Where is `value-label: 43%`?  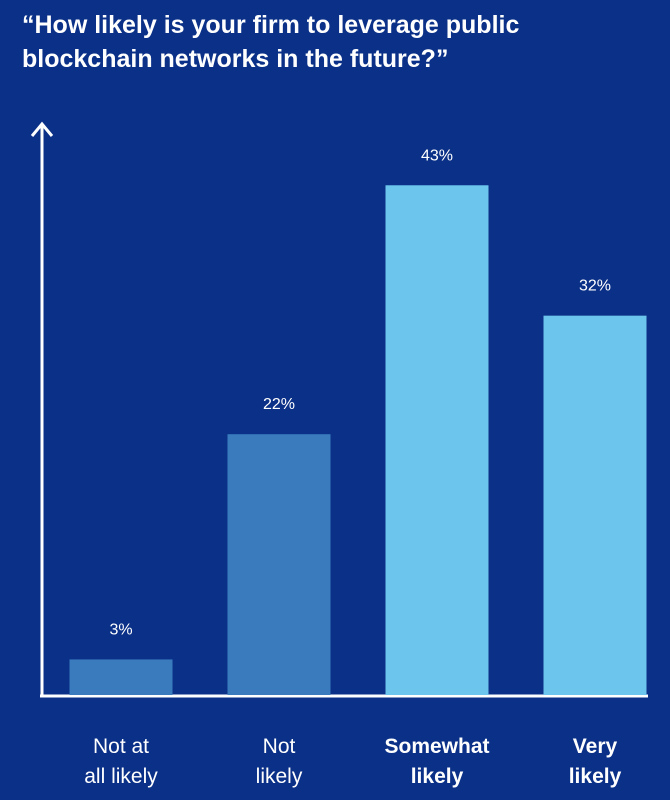
value-label: 43% is located at coordinates (437, 155).